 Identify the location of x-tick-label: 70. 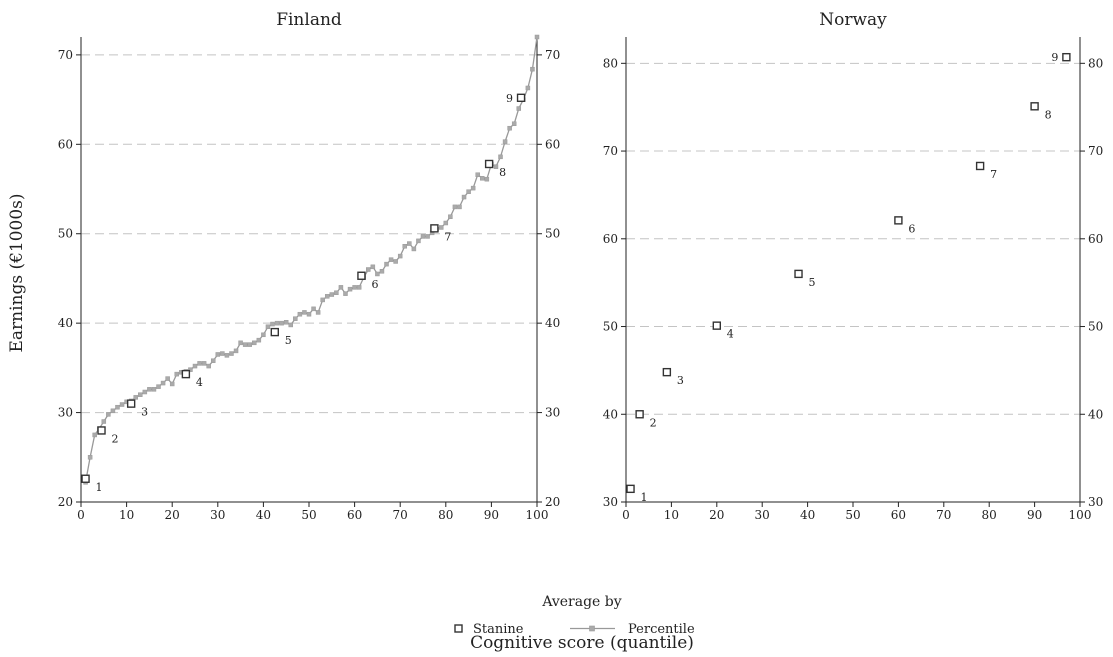
(400, 515).